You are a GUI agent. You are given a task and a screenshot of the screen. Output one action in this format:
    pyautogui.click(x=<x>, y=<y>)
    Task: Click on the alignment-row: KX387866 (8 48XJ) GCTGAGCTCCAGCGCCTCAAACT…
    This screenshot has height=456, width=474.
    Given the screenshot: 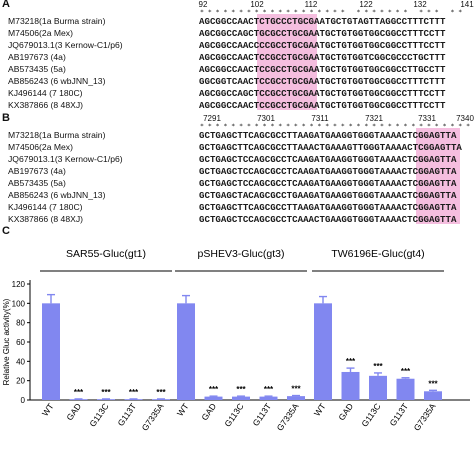 What is the action you would take?
    pyautogui.click(x=237, y=219)
    